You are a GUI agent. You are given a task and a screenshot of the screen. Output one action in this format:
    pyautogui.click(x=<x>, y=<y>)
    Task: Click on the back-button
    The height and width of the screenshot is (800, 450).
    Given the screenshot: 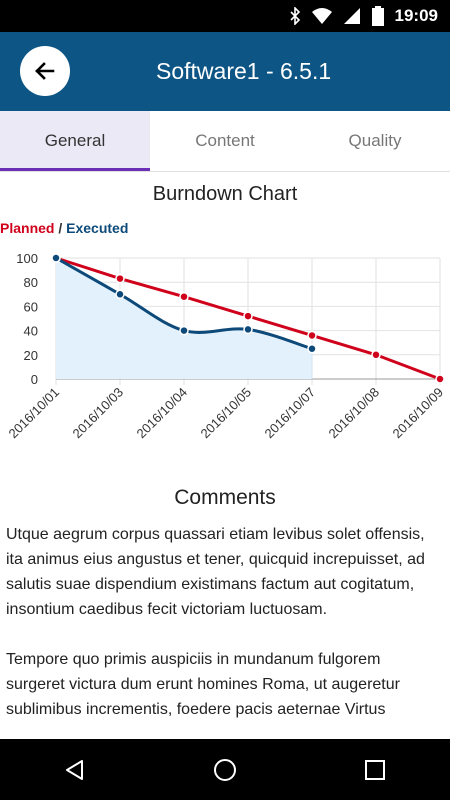 What is the action you would take?
    pyautogui.click(x=45, y=71)
    